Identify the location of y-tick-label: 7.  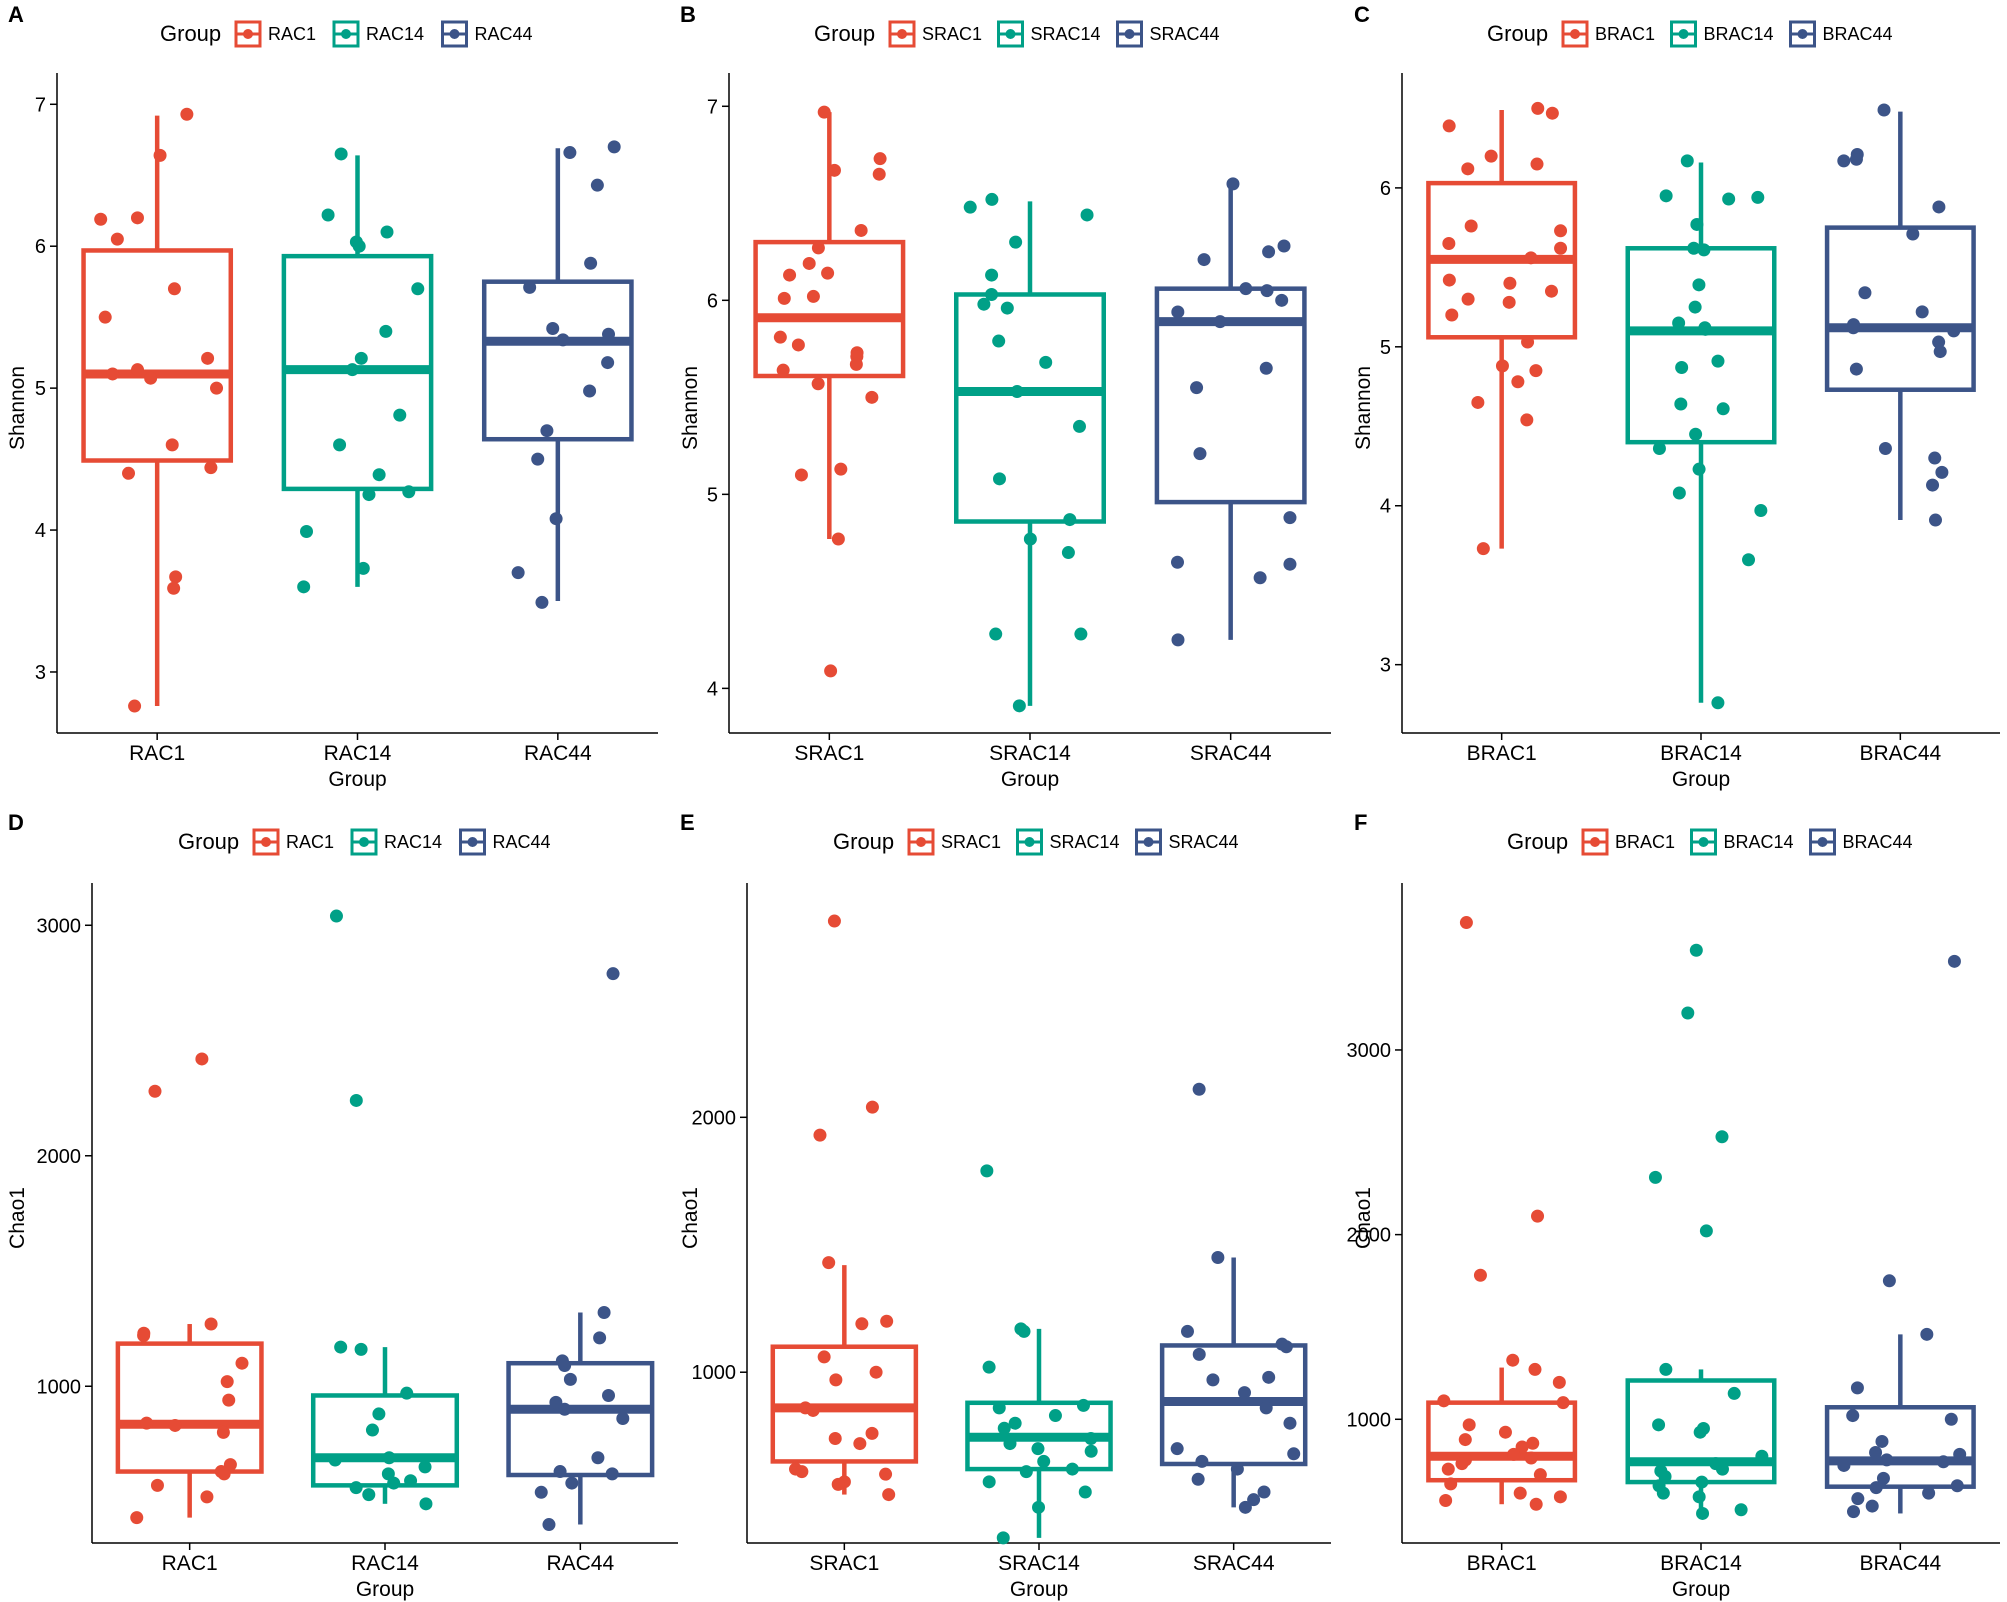
(40, 105).